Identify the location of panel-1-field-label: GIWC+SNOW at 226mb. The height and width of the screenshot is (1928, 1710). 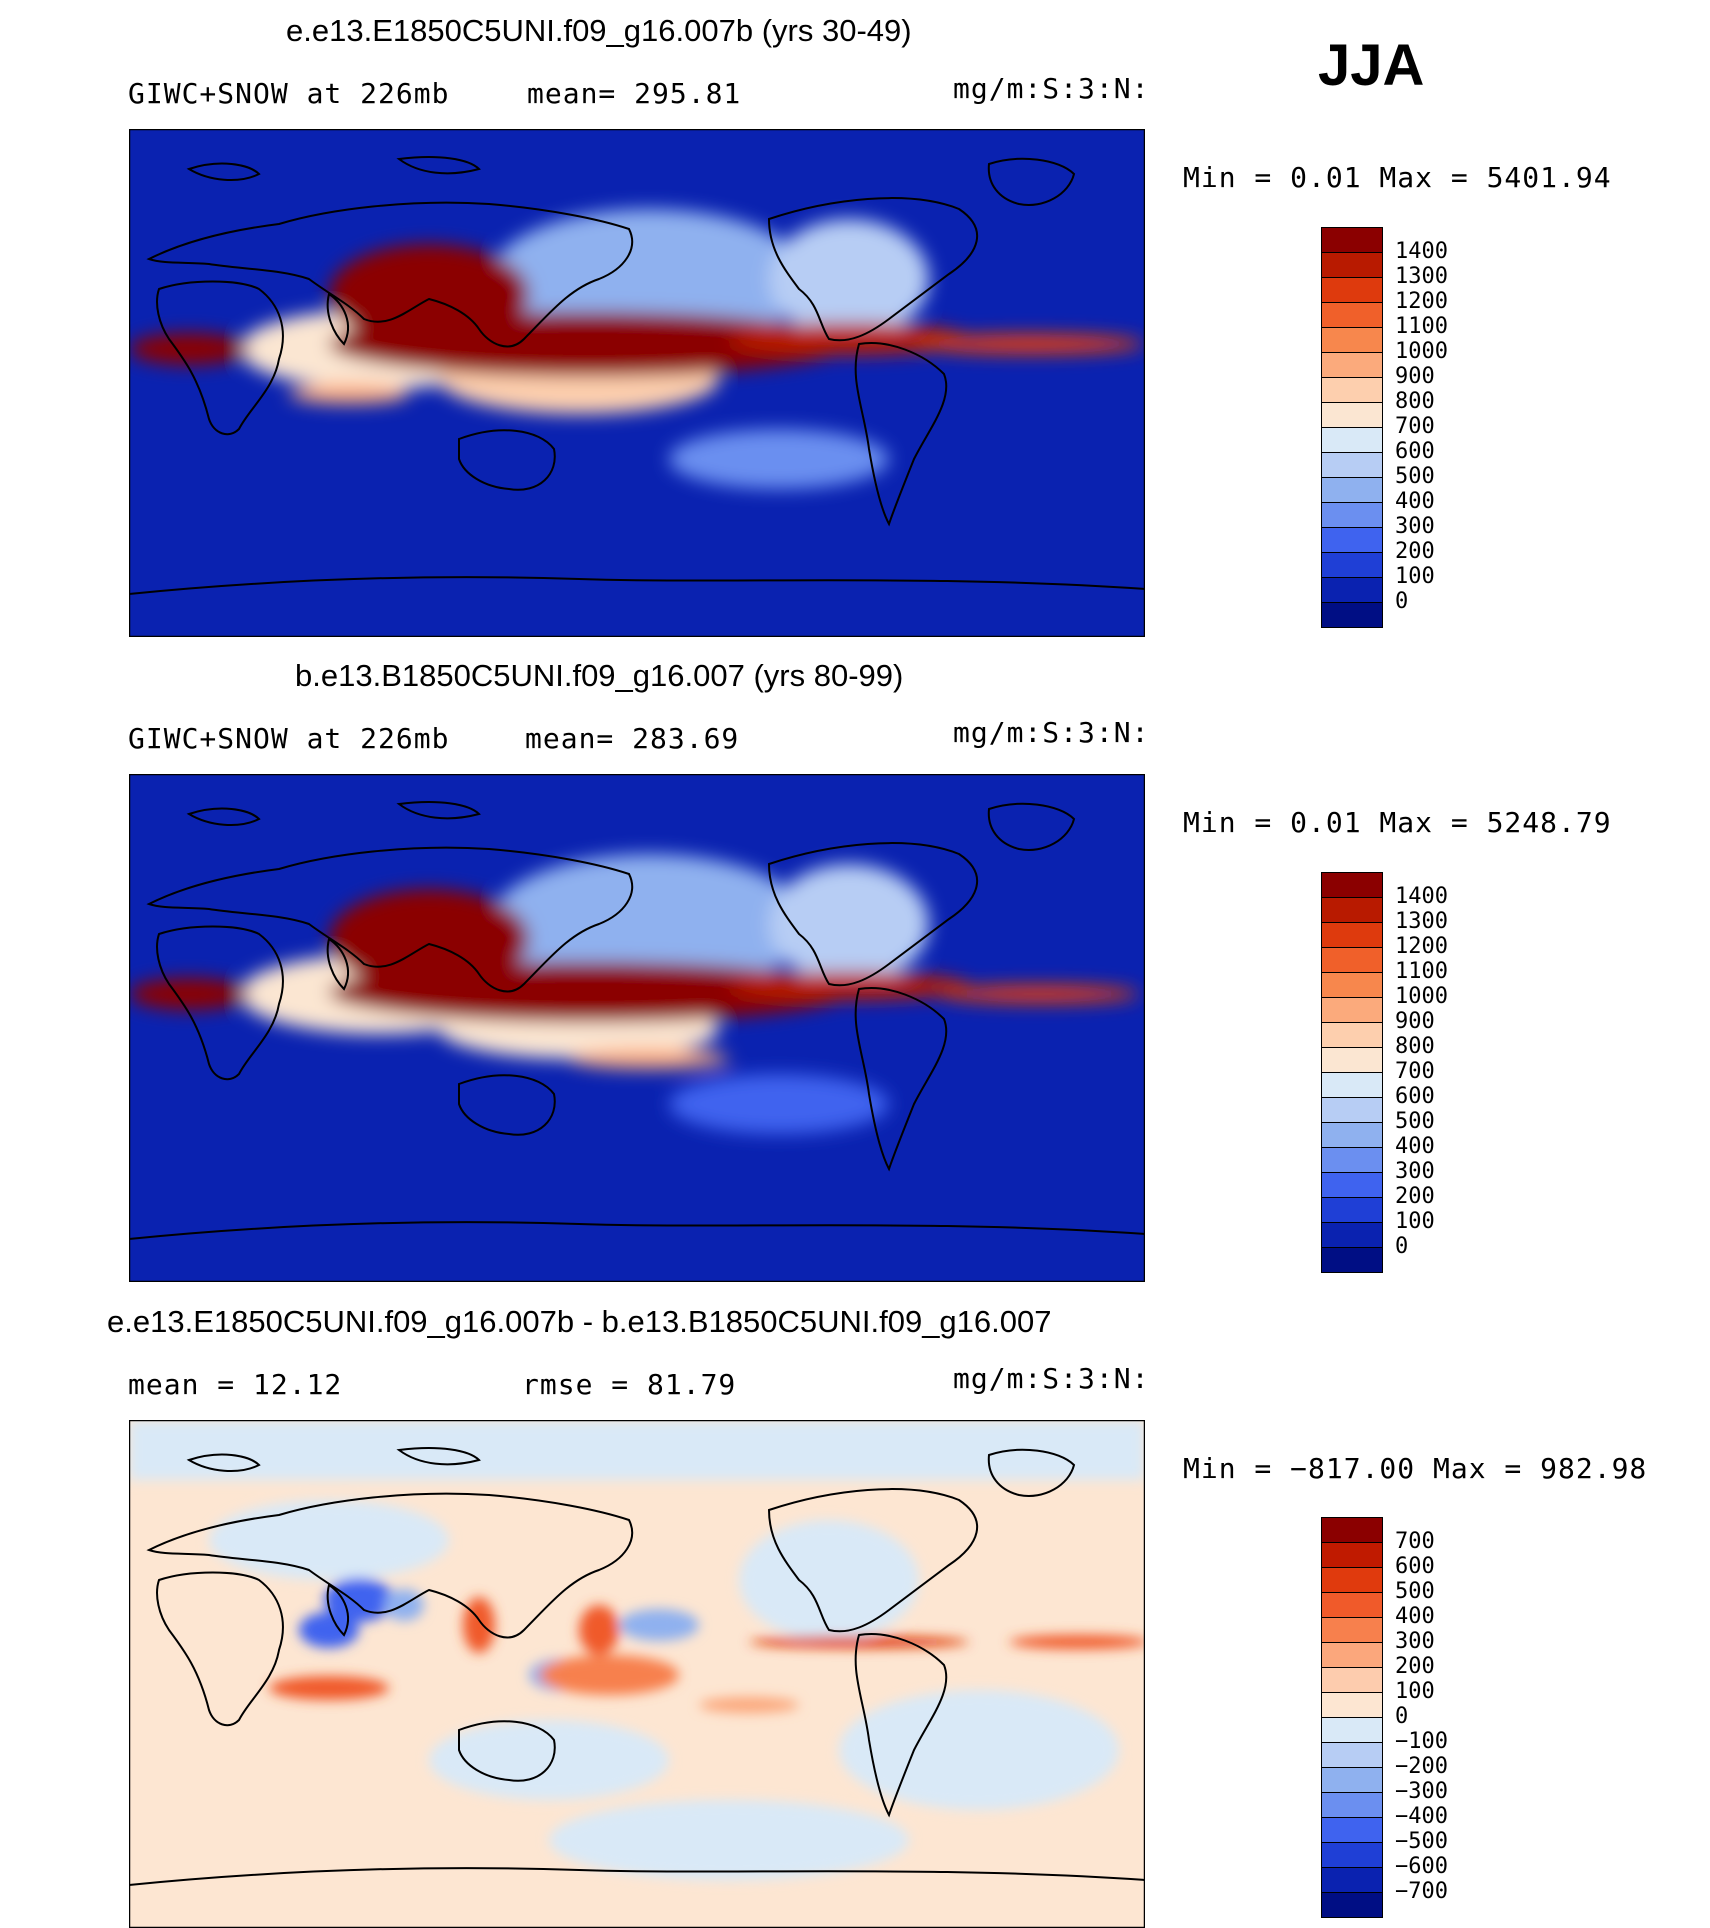
(289, 93).